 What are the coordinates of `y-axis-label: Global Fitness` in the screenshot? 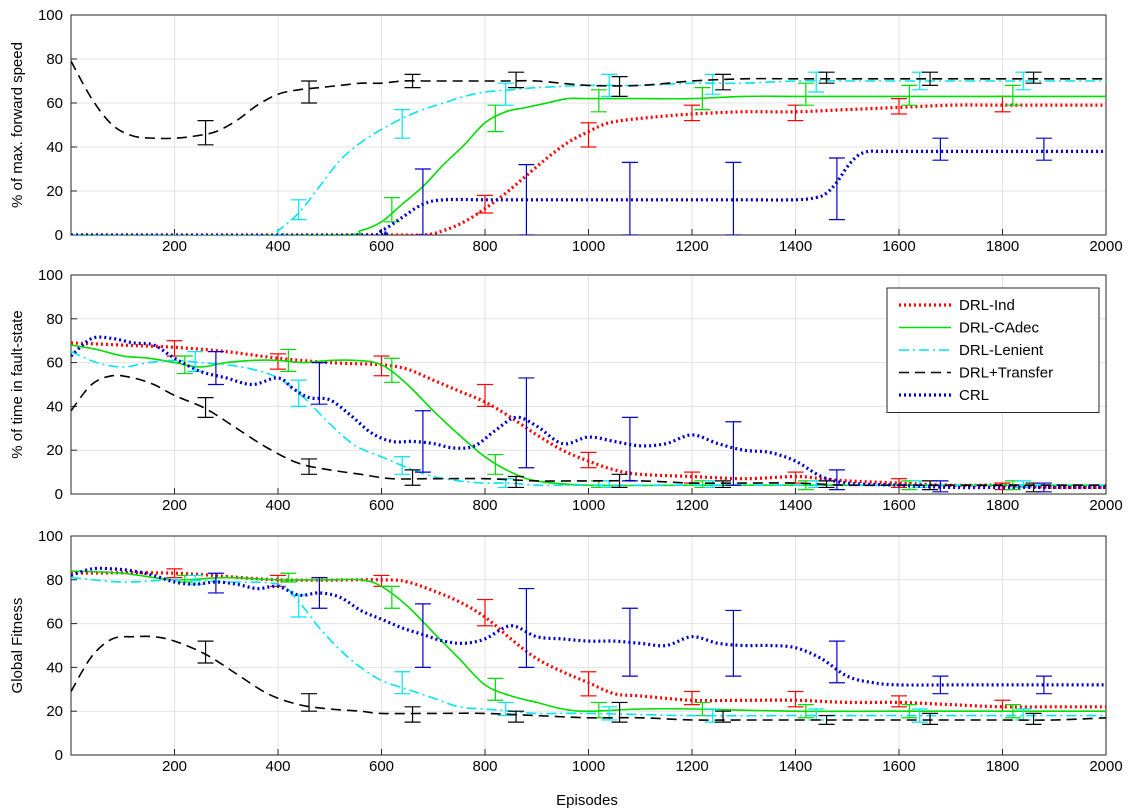 It's located at (17, 646).